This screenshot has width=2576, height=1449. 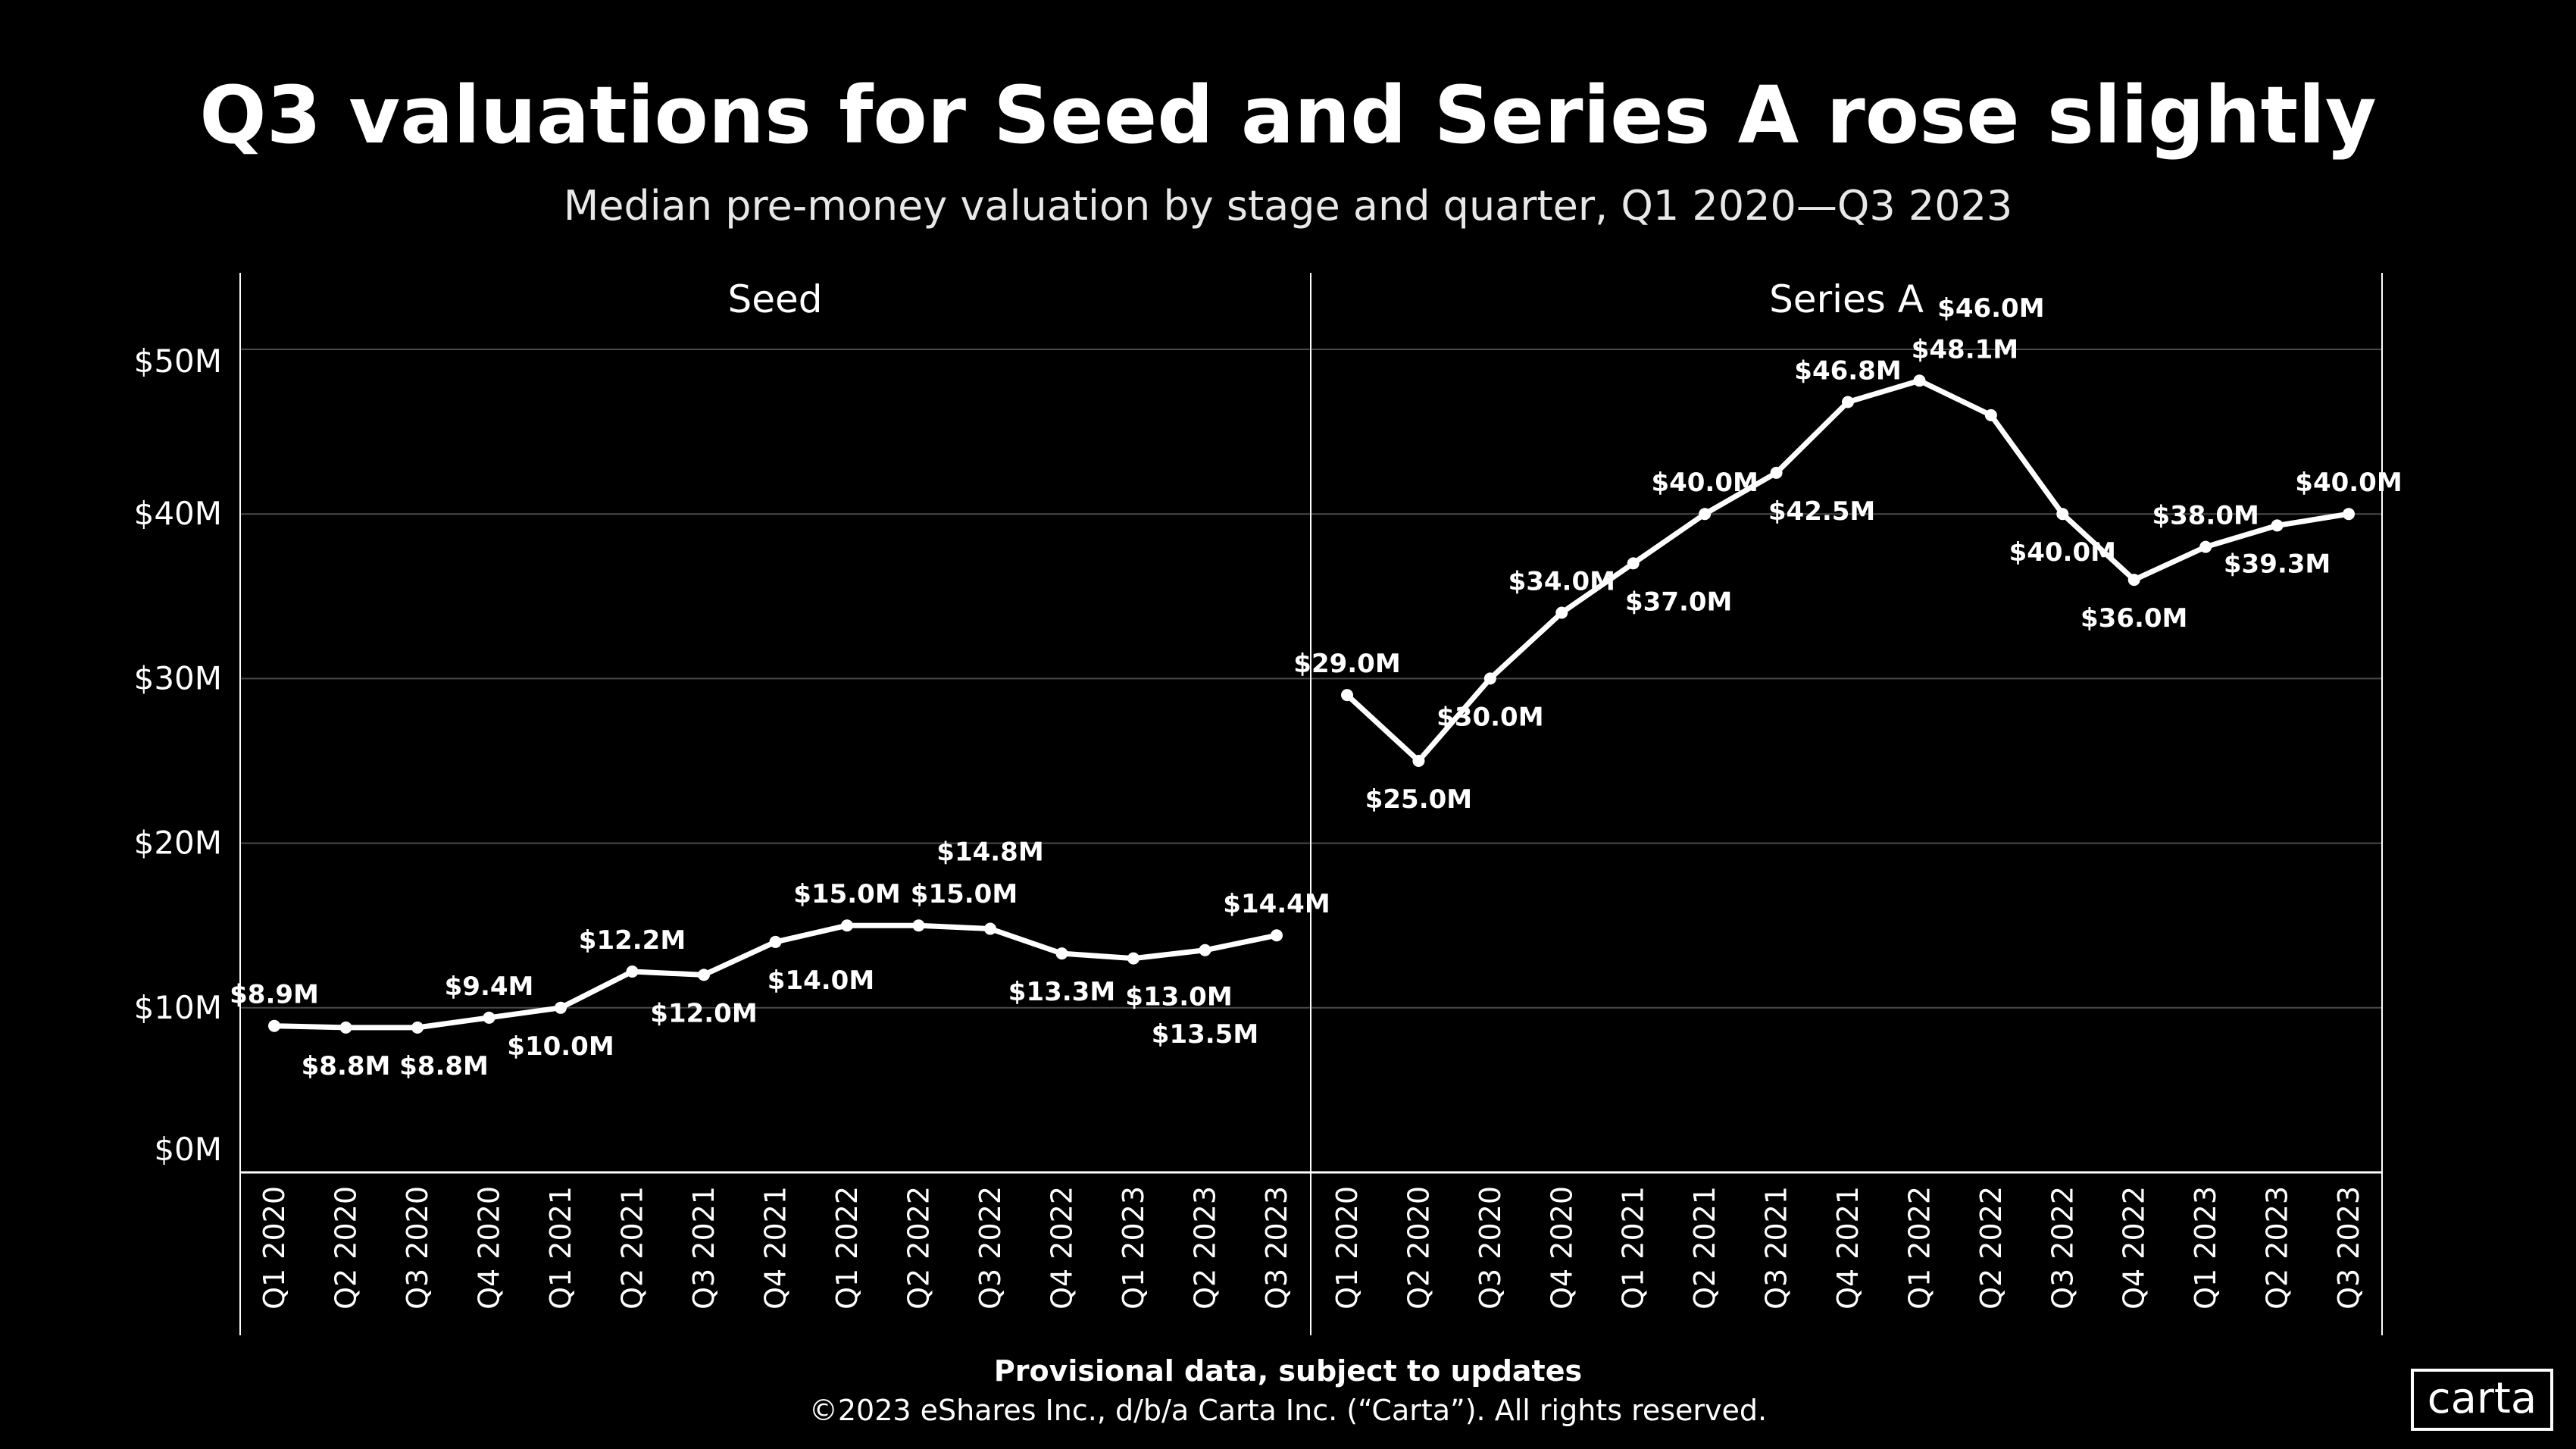 I want to click on data-label: $36.0M, so click(x=2133, y=618).